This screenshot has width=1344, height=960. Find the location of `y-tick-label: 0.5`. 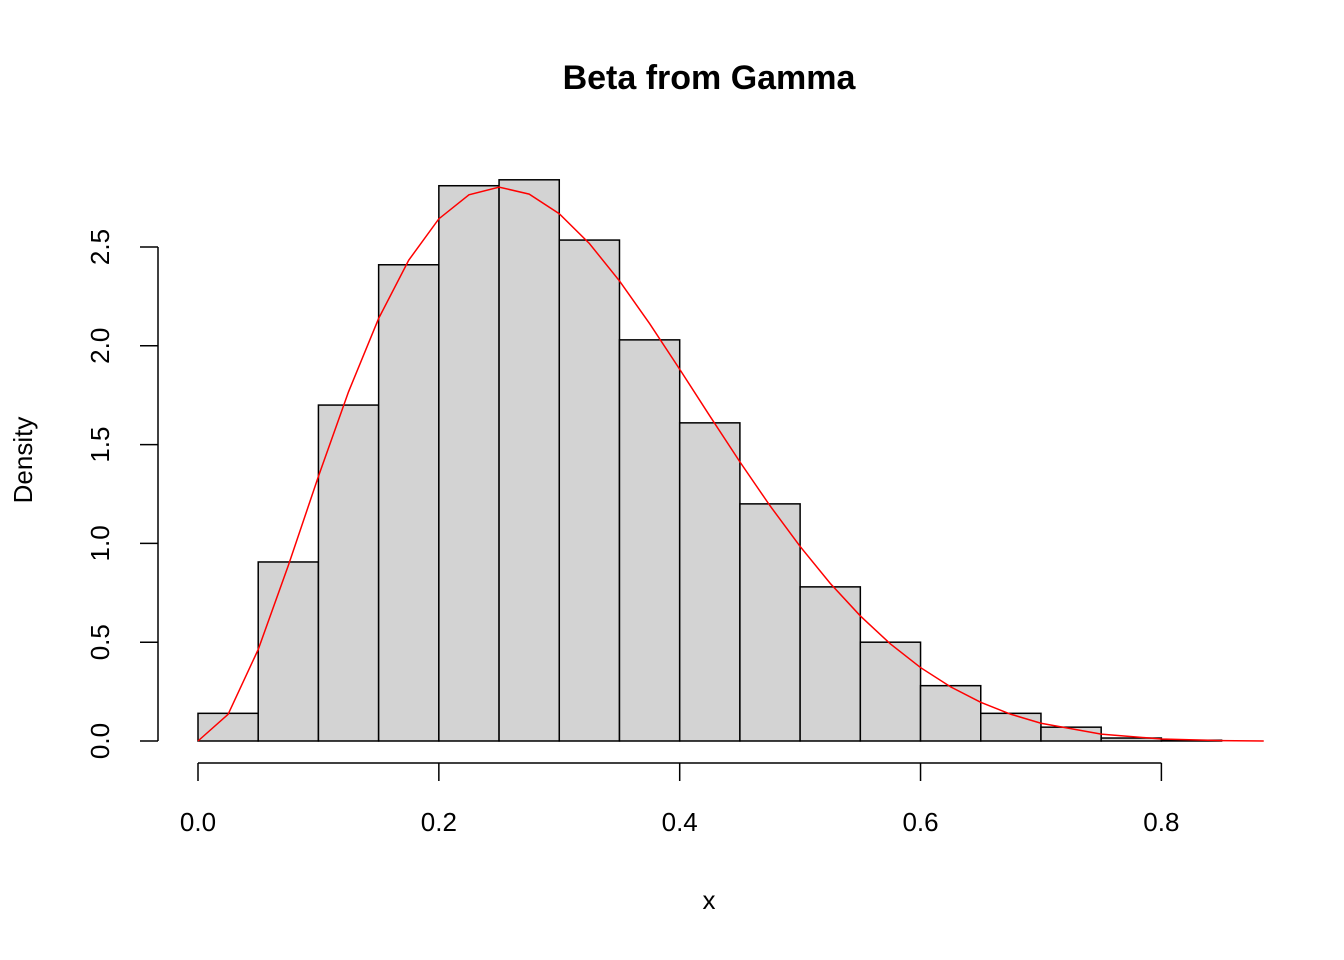

y-tick-label: 0.5 is located at coordinates (100, 642).